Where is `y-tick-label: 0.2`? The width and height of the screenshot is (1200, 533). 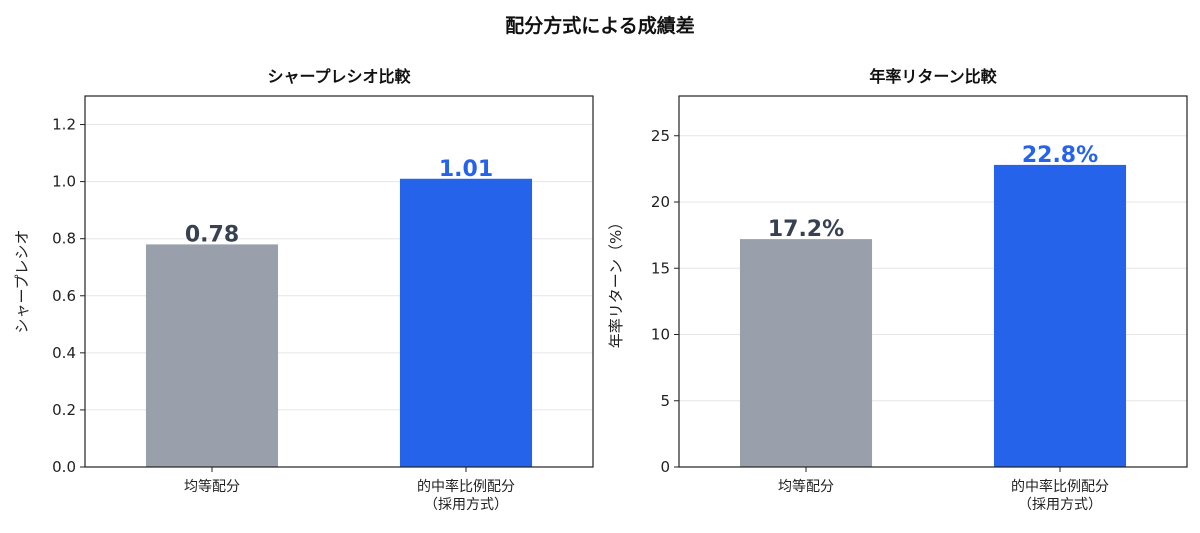
y-tick-label: 0.2 is located at coordinates (64, 410).